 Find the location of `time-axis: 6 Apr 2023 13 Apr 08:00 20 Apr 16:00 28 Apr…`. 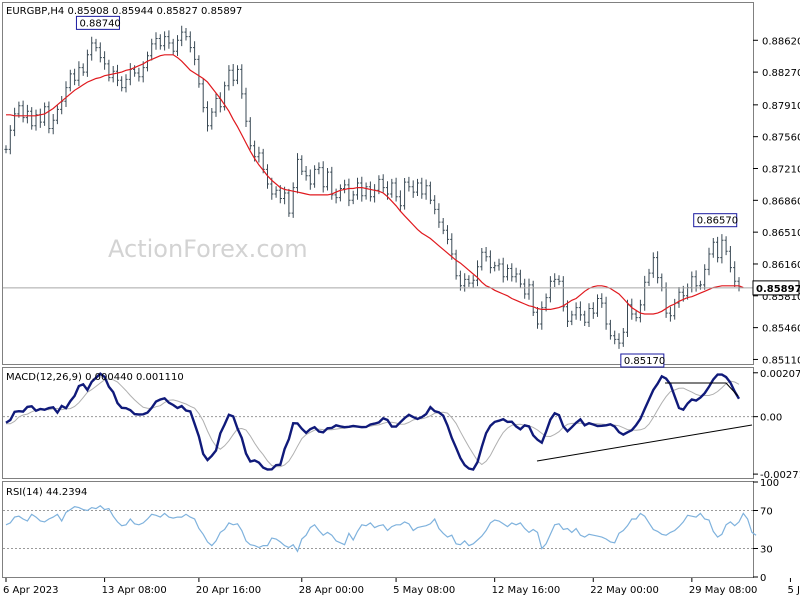

time-axis: 6 Apr 2023 13 Apr 08:00 20 Apr 16:00 28 Apr… is located at coordinates (401, 587).